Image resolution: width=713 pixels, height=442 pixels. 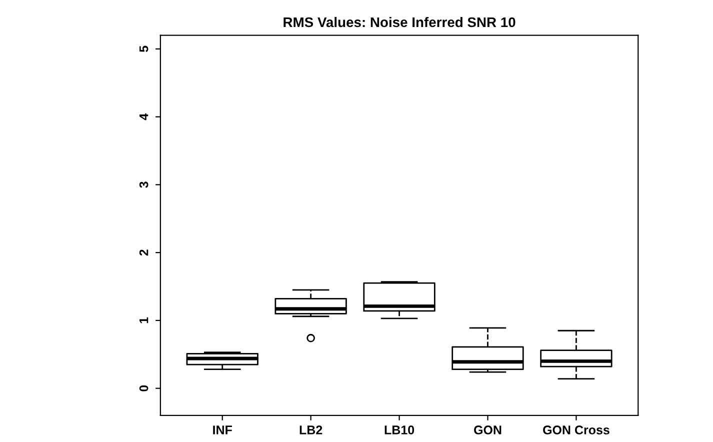 What do you see at coordinates (143, 388) in the screenshot?
I see `y-tick-label: 0` at bounding box center [143, 388].